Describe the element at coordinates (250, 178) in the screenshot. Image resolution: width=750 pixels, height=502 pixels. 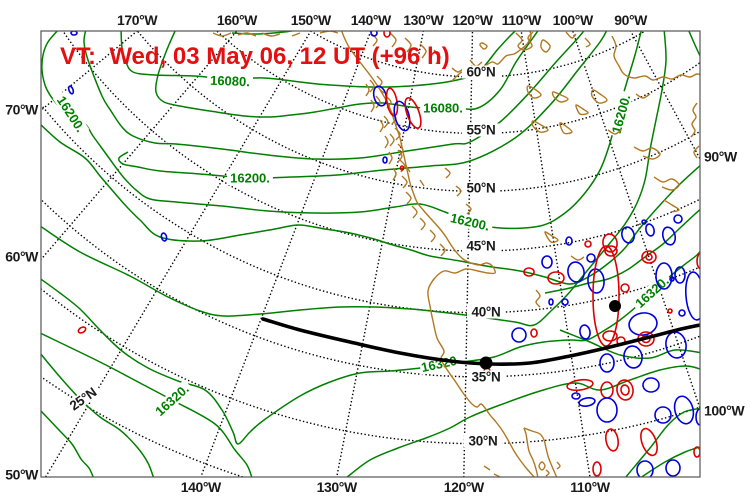
I see `svg-text: 16200.` at that location.